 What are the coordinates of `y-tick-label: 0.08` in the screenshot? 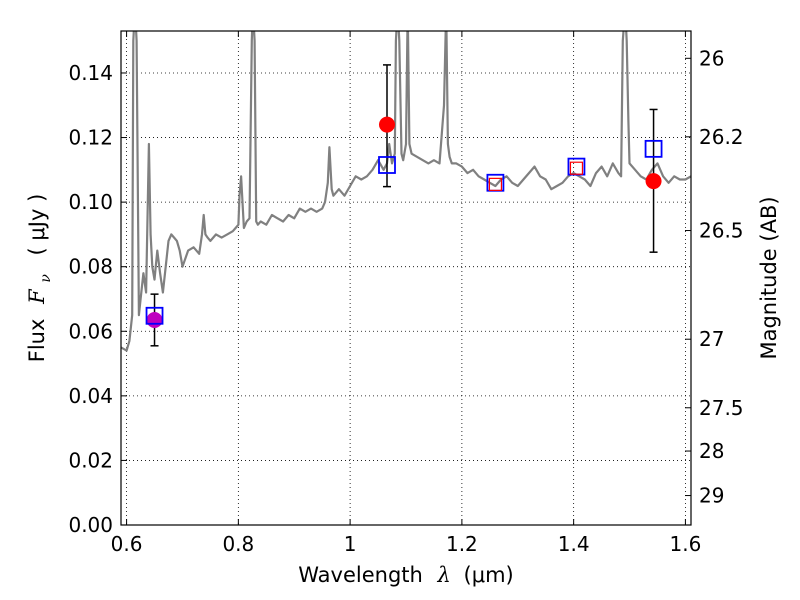 It's located at (90, 267).